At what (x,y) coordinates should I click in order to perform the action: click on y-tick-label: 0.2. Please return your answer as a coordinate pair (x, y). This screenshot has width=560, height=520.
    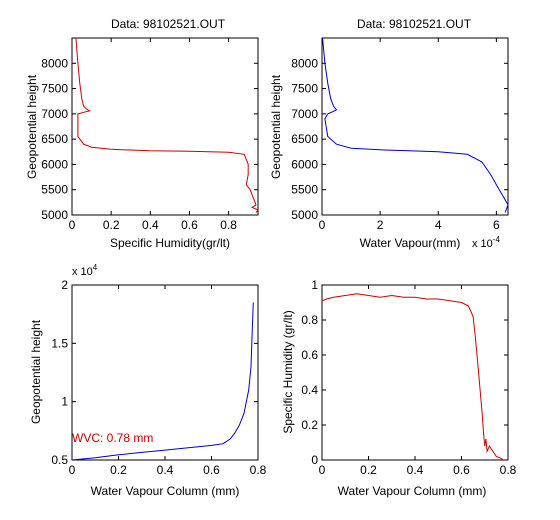
    Looking at the image, I should click on (309, 425).